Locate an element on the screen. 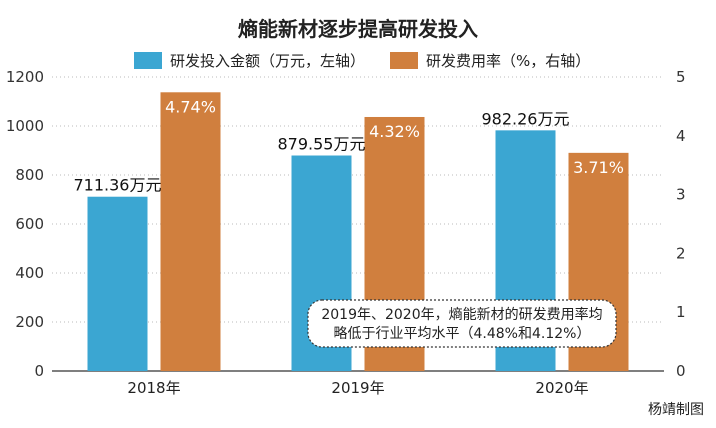  data-label-rd-rate: 4.32% is located at coordinates (394, 131).